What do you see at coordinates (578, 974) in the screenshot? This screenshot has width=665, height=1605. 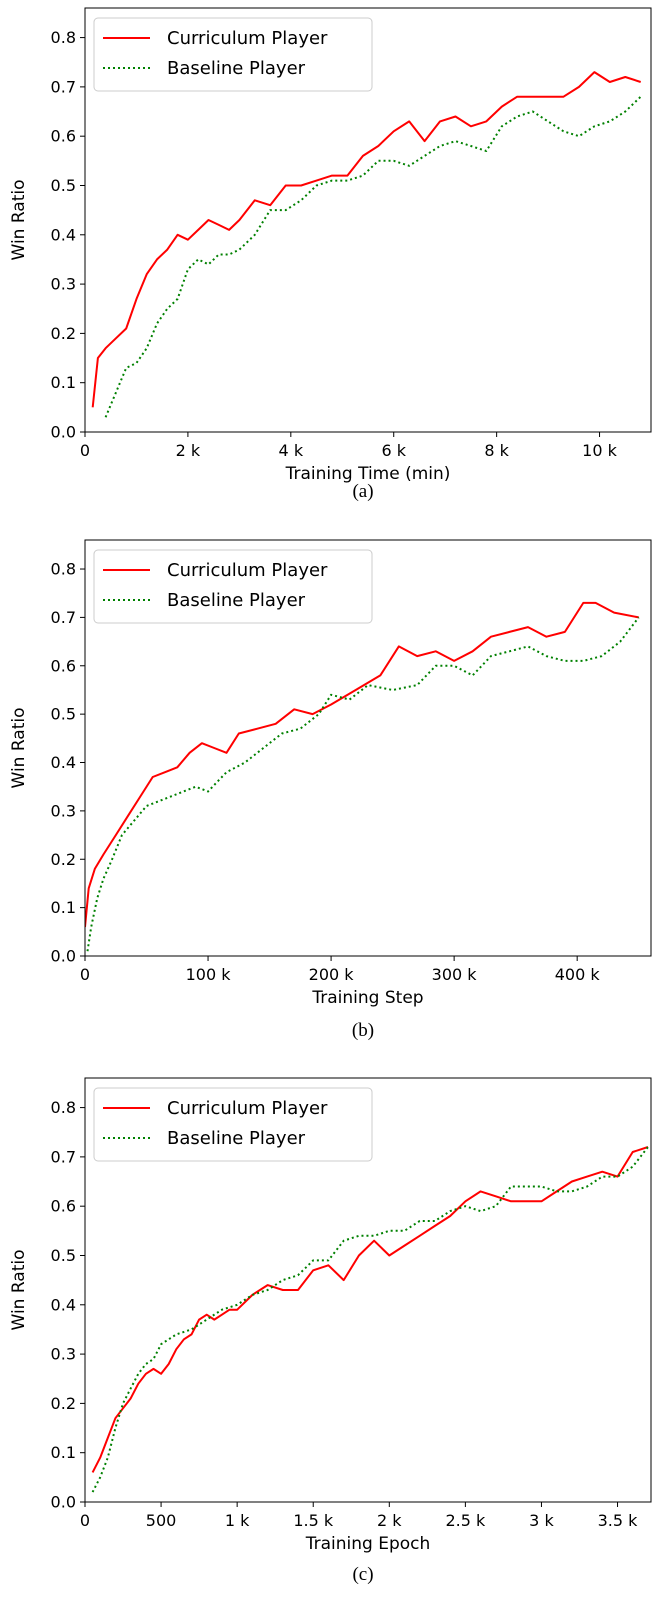 I see `x-tick-label: 400 k` at bounding box center [578, 974].